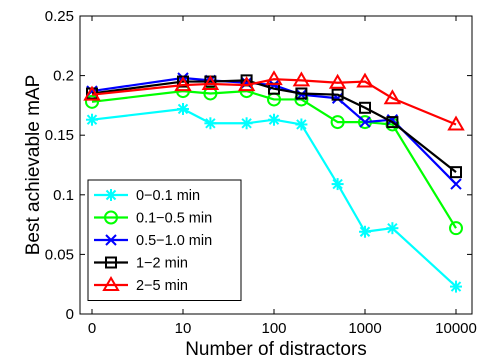  Describe the element at coordinates (63, 76) in the screenshot. I see `y-tick-label: 0.2` at that location.